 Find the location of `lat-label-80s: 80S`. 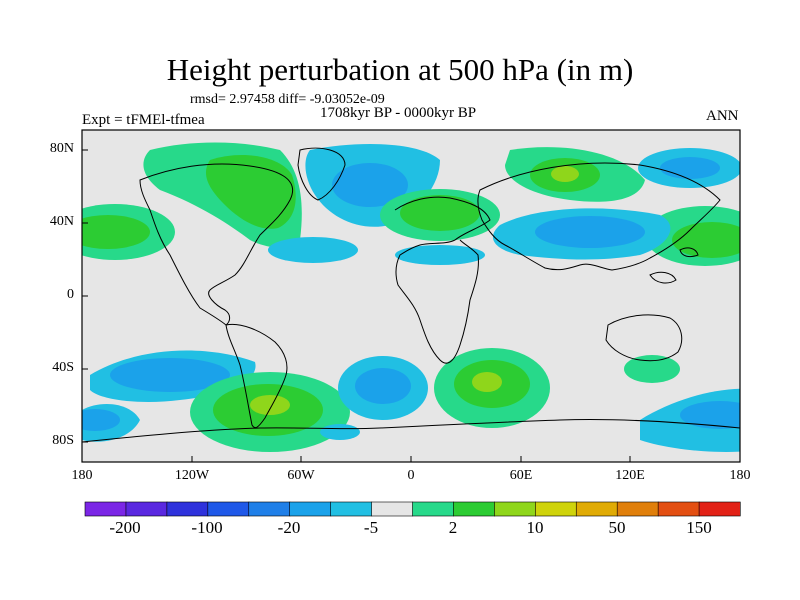

lat-label-80s: 80S is located at coordinates (63, 440).